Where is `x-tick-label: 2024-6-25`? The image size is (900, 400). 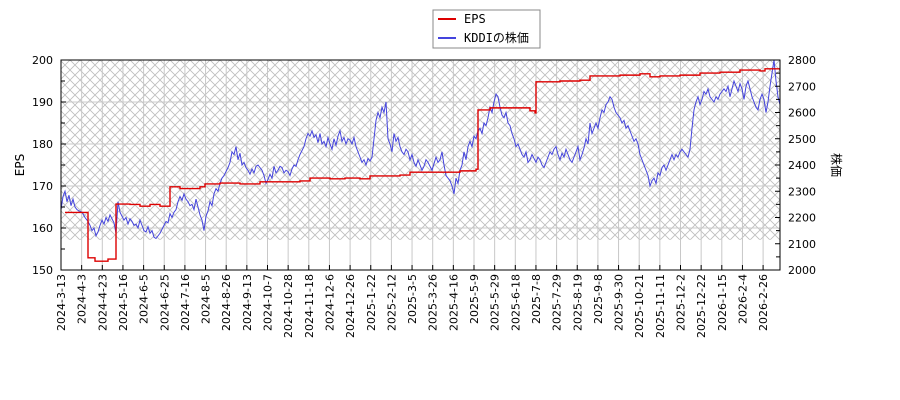 x-tick-label: 2024-6-25 is located at coordinates (164, 302).